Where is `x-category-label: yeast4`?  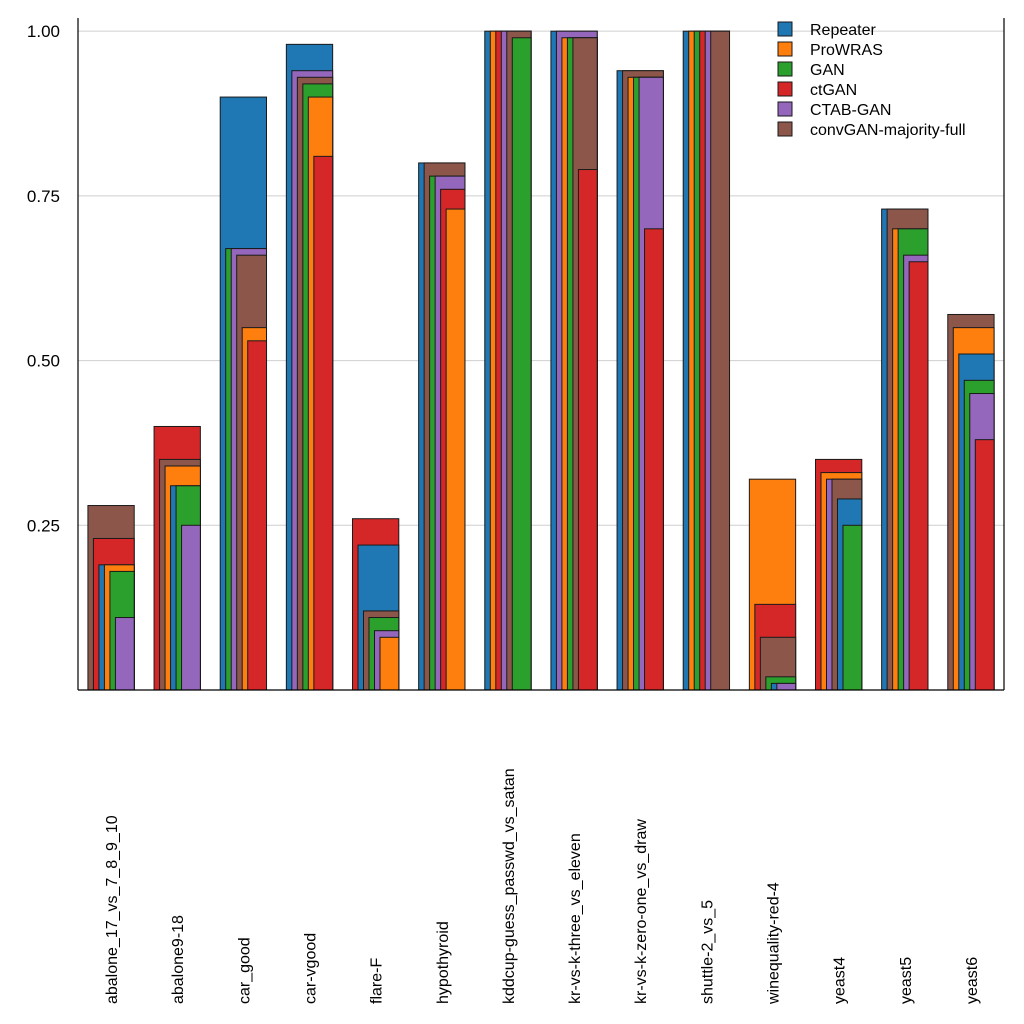
x-category-label: yeast4 is located at coordinates (840, 980).